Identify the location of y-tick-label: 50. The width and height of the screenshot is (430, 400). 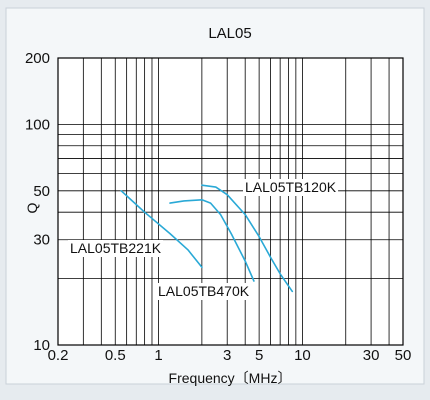
(41, 191).